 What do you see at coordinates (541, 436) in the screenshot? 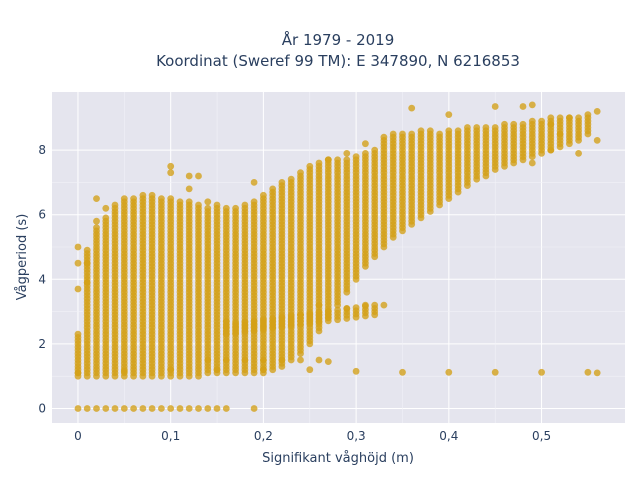
I see `x-tick-label: 0,5` at bounding box center [541, 436].